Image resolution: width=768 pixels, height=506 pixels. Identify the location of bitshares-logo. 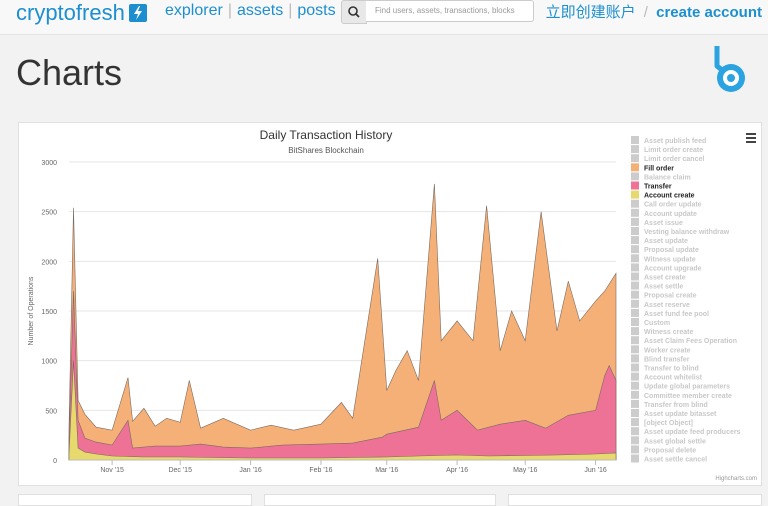
(731, 71).